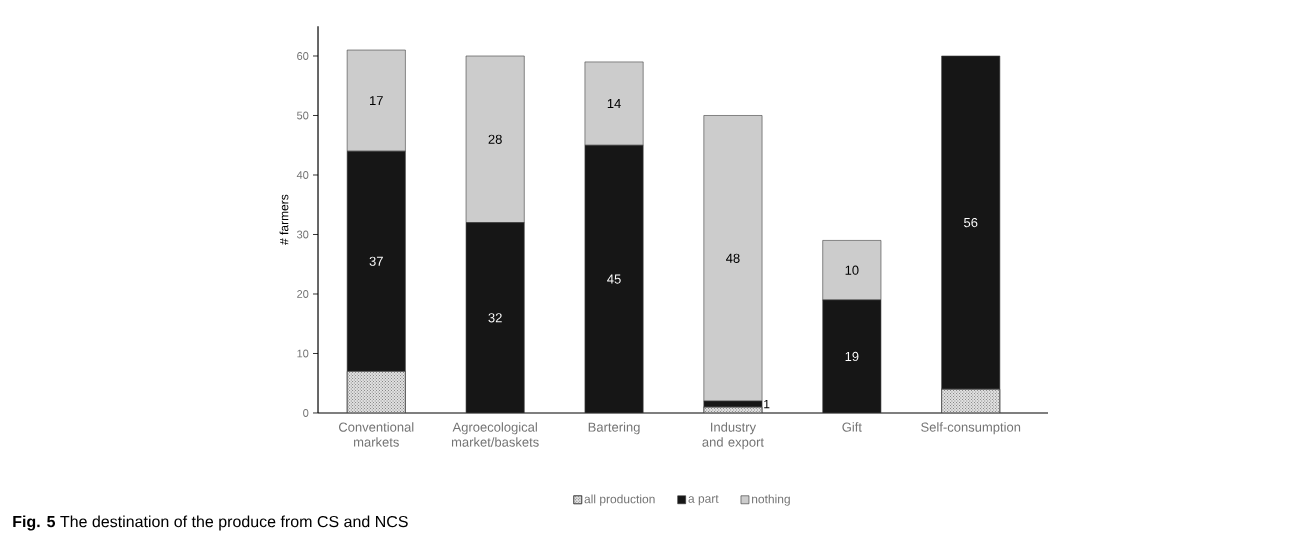  Describe the element at coordinates (971, 428) in the screenshot. I see `x-tick-label: Self-consumption` at that location.